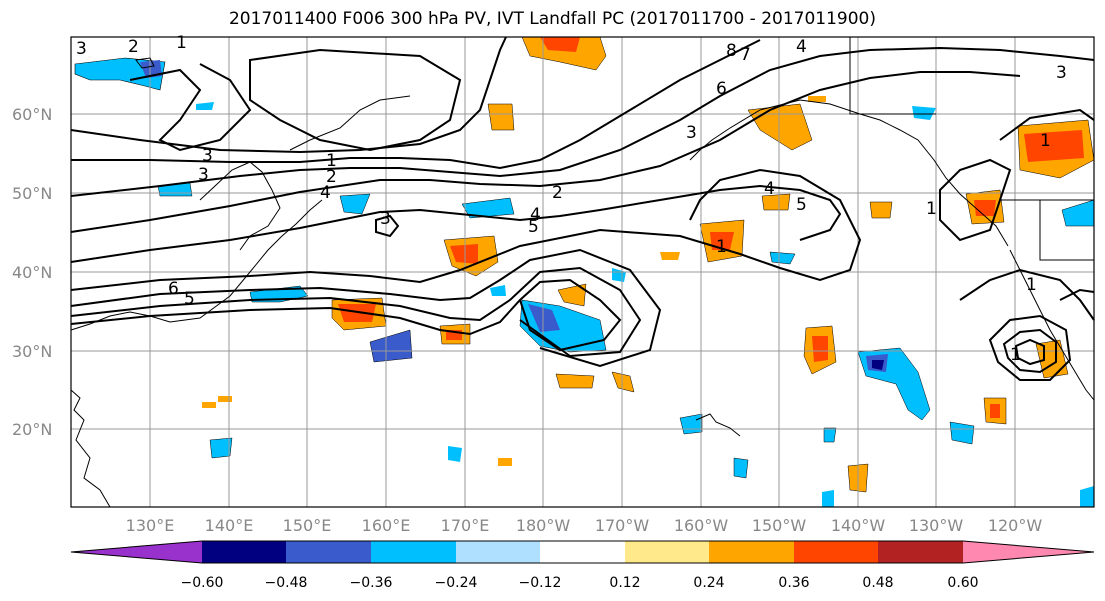  What do you see at coordinates (708, 583) in the screenshot?
I see `svg-text: 0.24` at bounding box center [708, 583].